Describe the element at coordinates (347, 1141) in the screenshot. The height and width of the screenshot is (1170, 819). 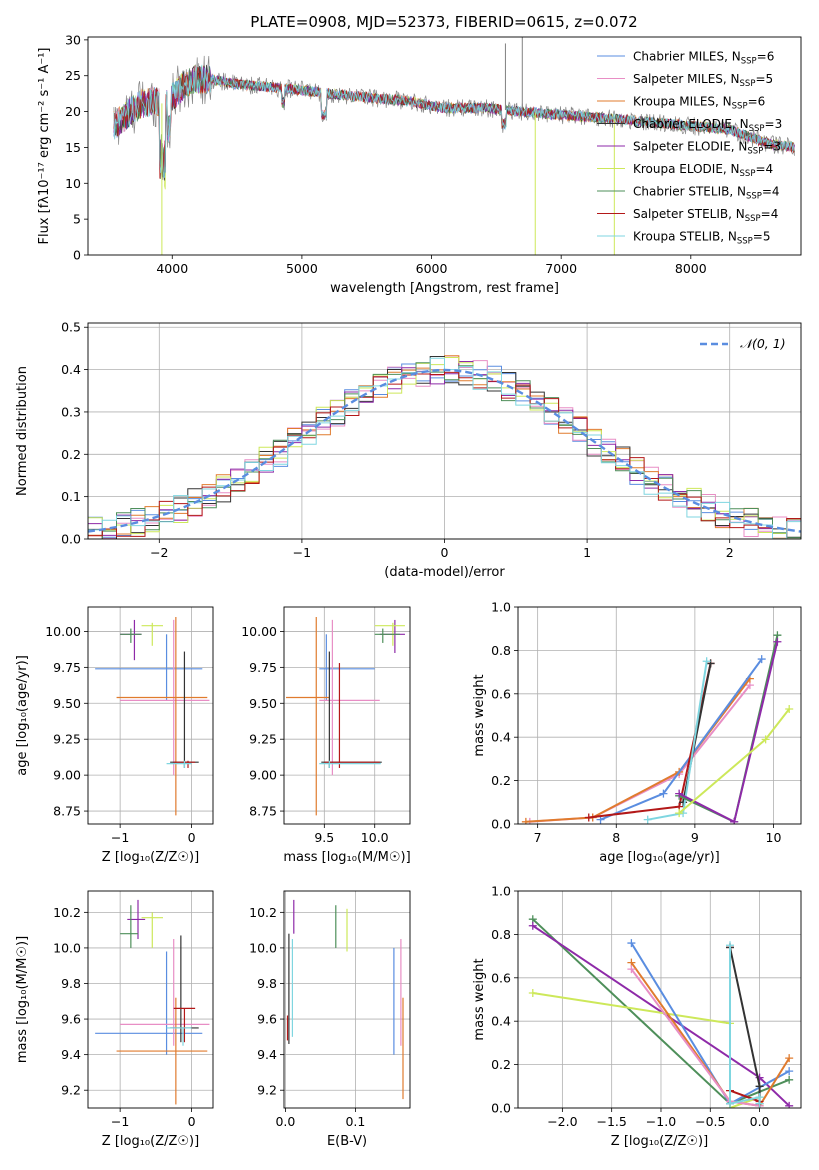
I see `x-axis-label: E(B-V)` at that location.